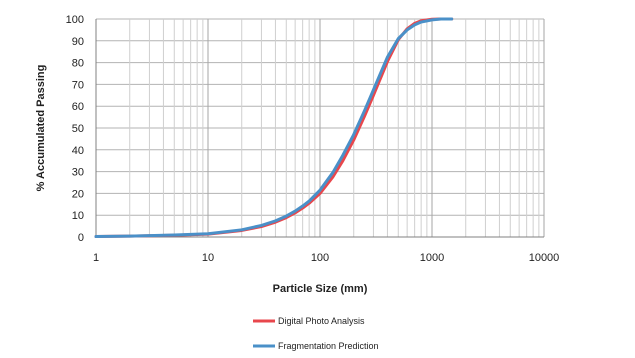  Describe the element at coordinates (208, 258) in the screenshot. I see `x-tick-label: 10` at that location.